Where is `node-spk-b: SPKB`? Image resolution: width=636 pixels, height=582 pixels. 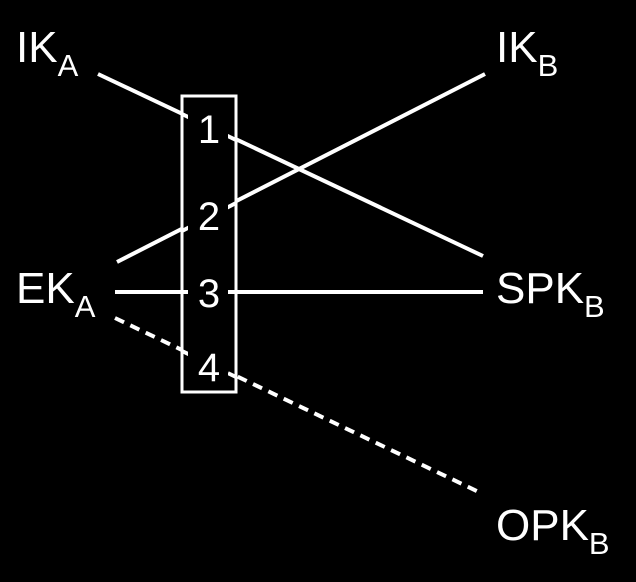
node-spk-b: SPKB is located at coordinates (550, 294).